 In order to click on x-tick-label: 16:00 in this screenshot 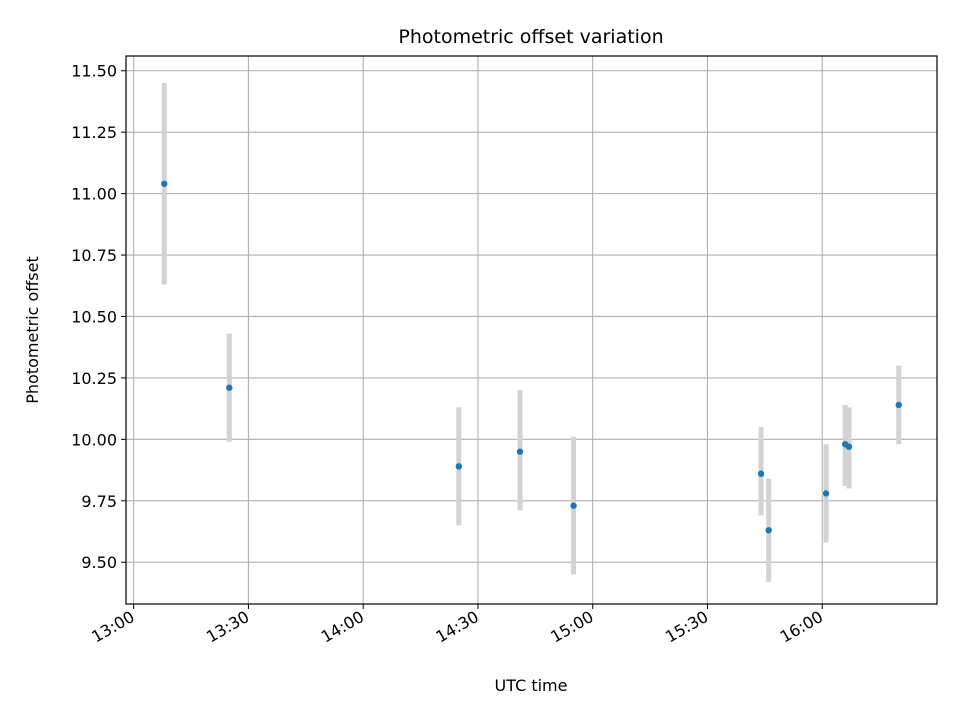, I will do `click(801, 627)`.